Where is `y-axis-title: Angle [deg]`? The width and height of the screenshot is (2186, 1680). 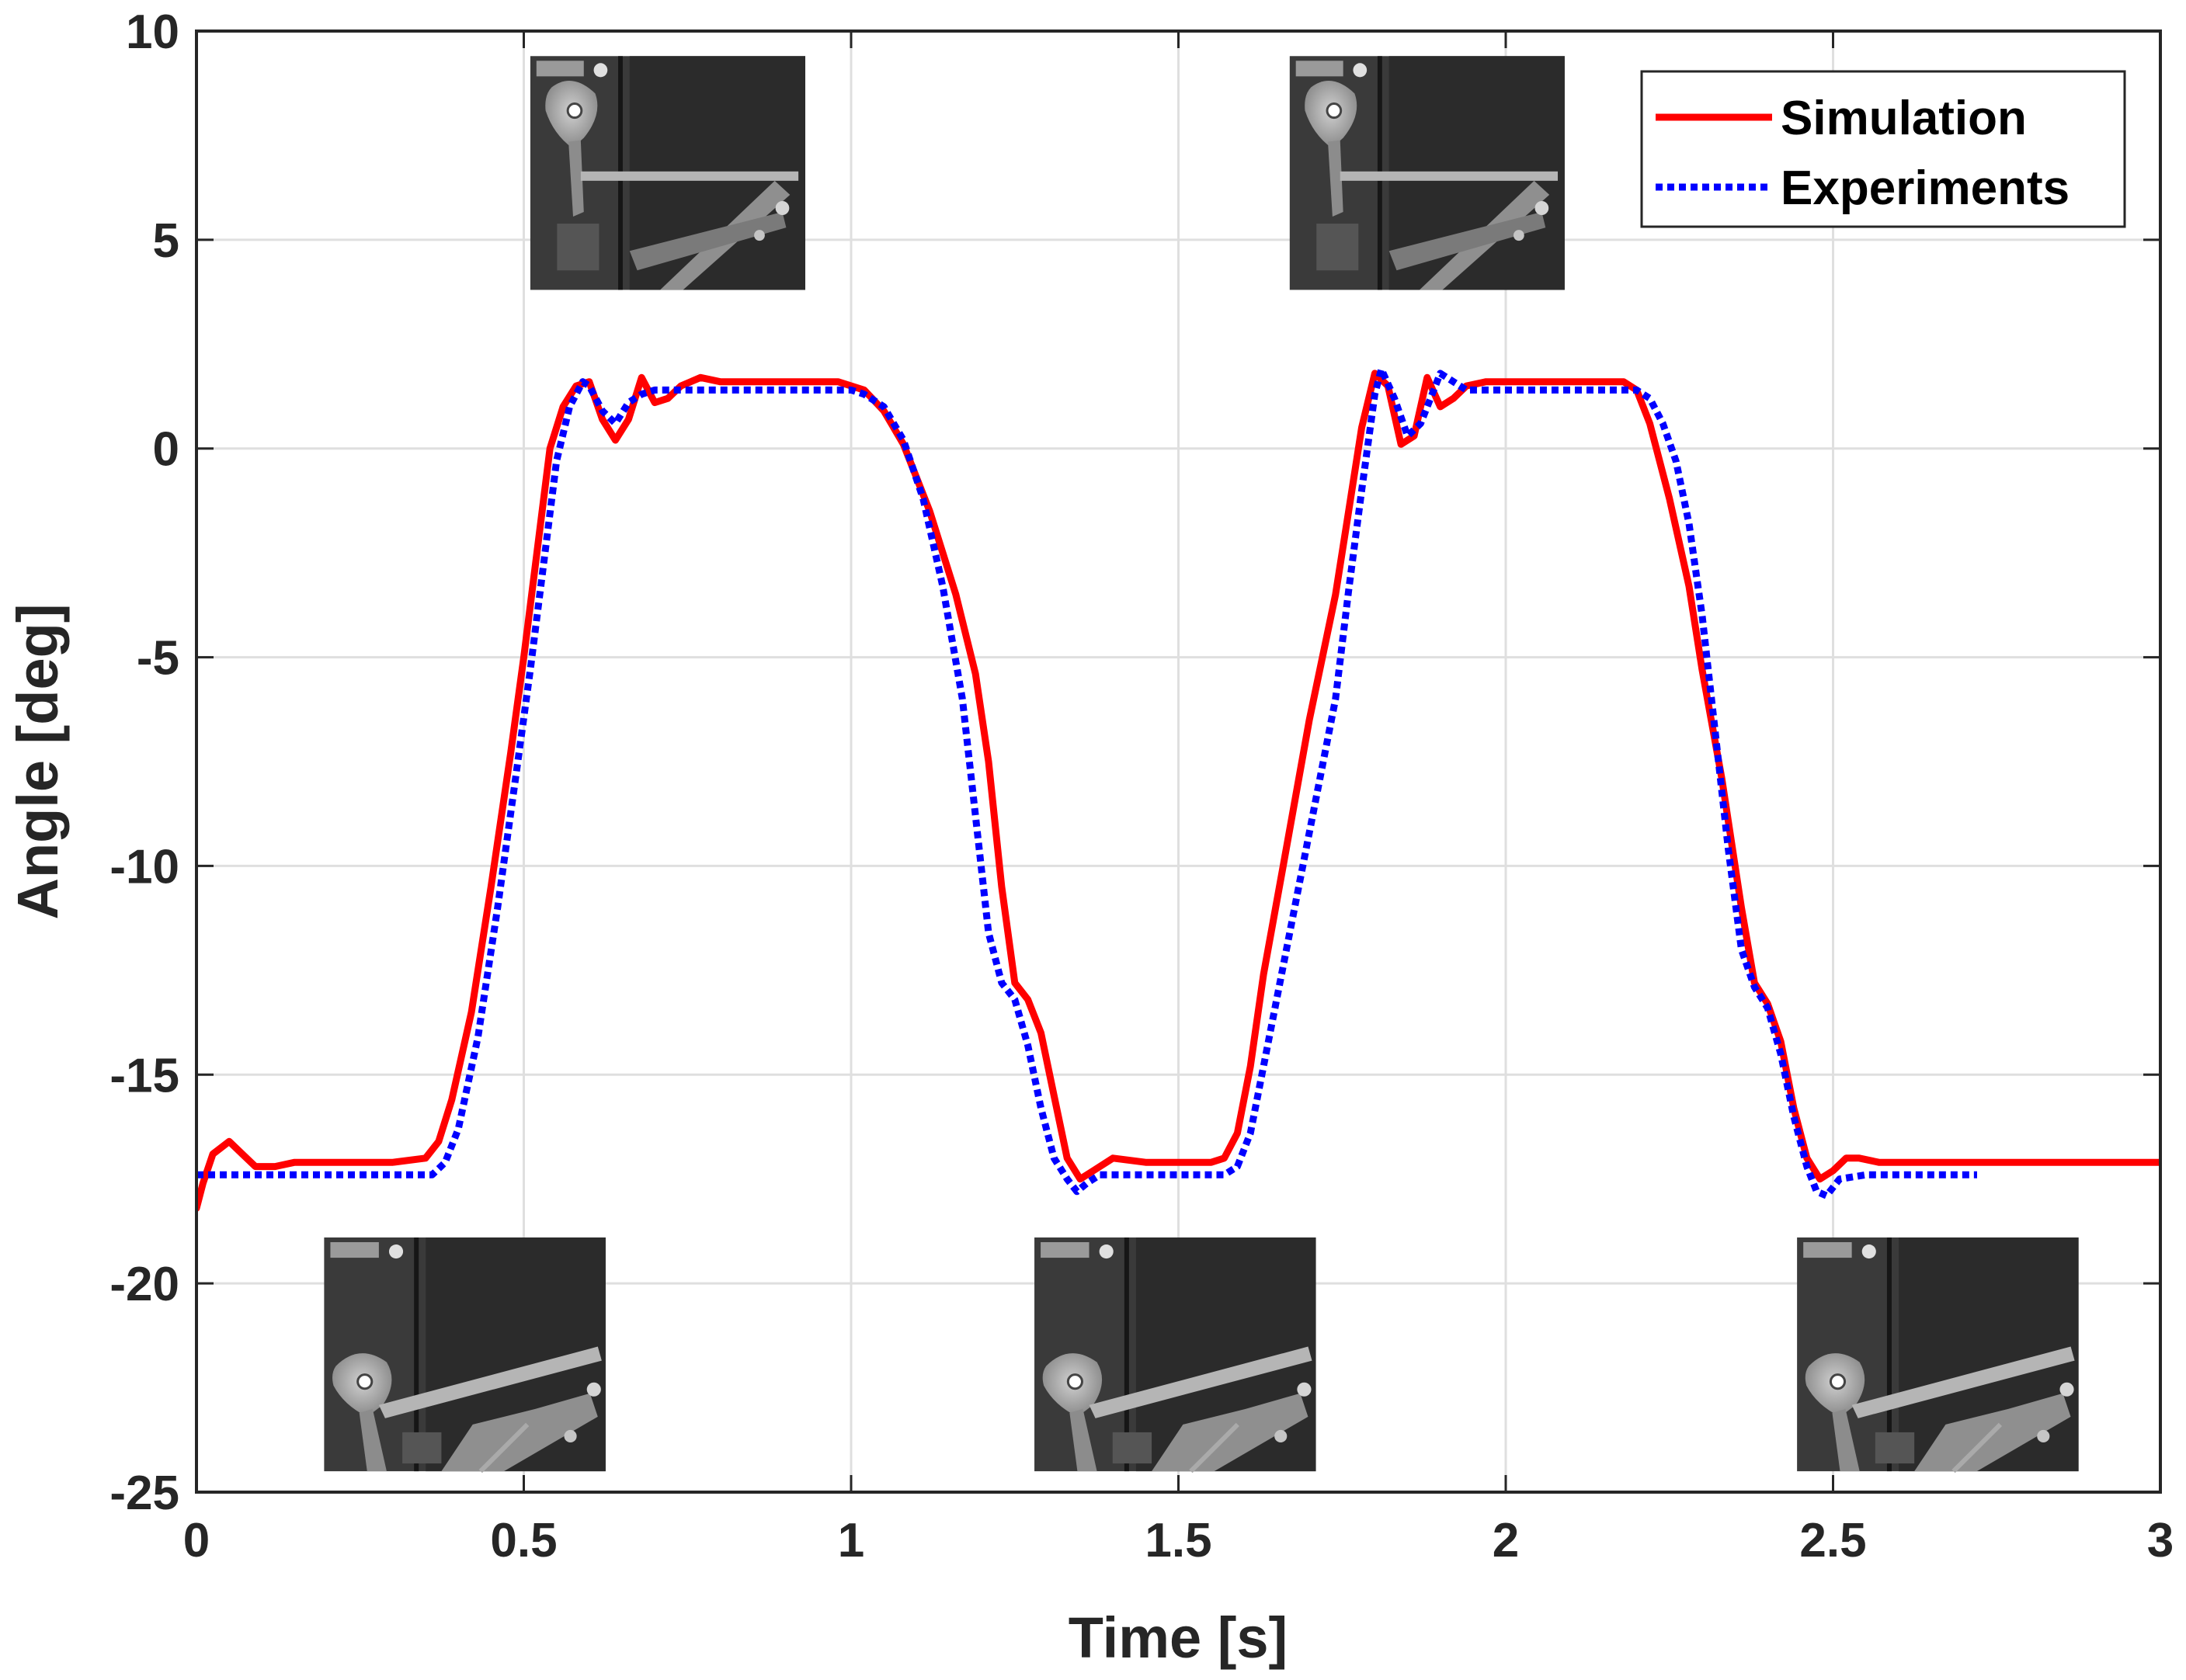
y-axis-title: Angle [deg] is located at coordinates (37, 762).